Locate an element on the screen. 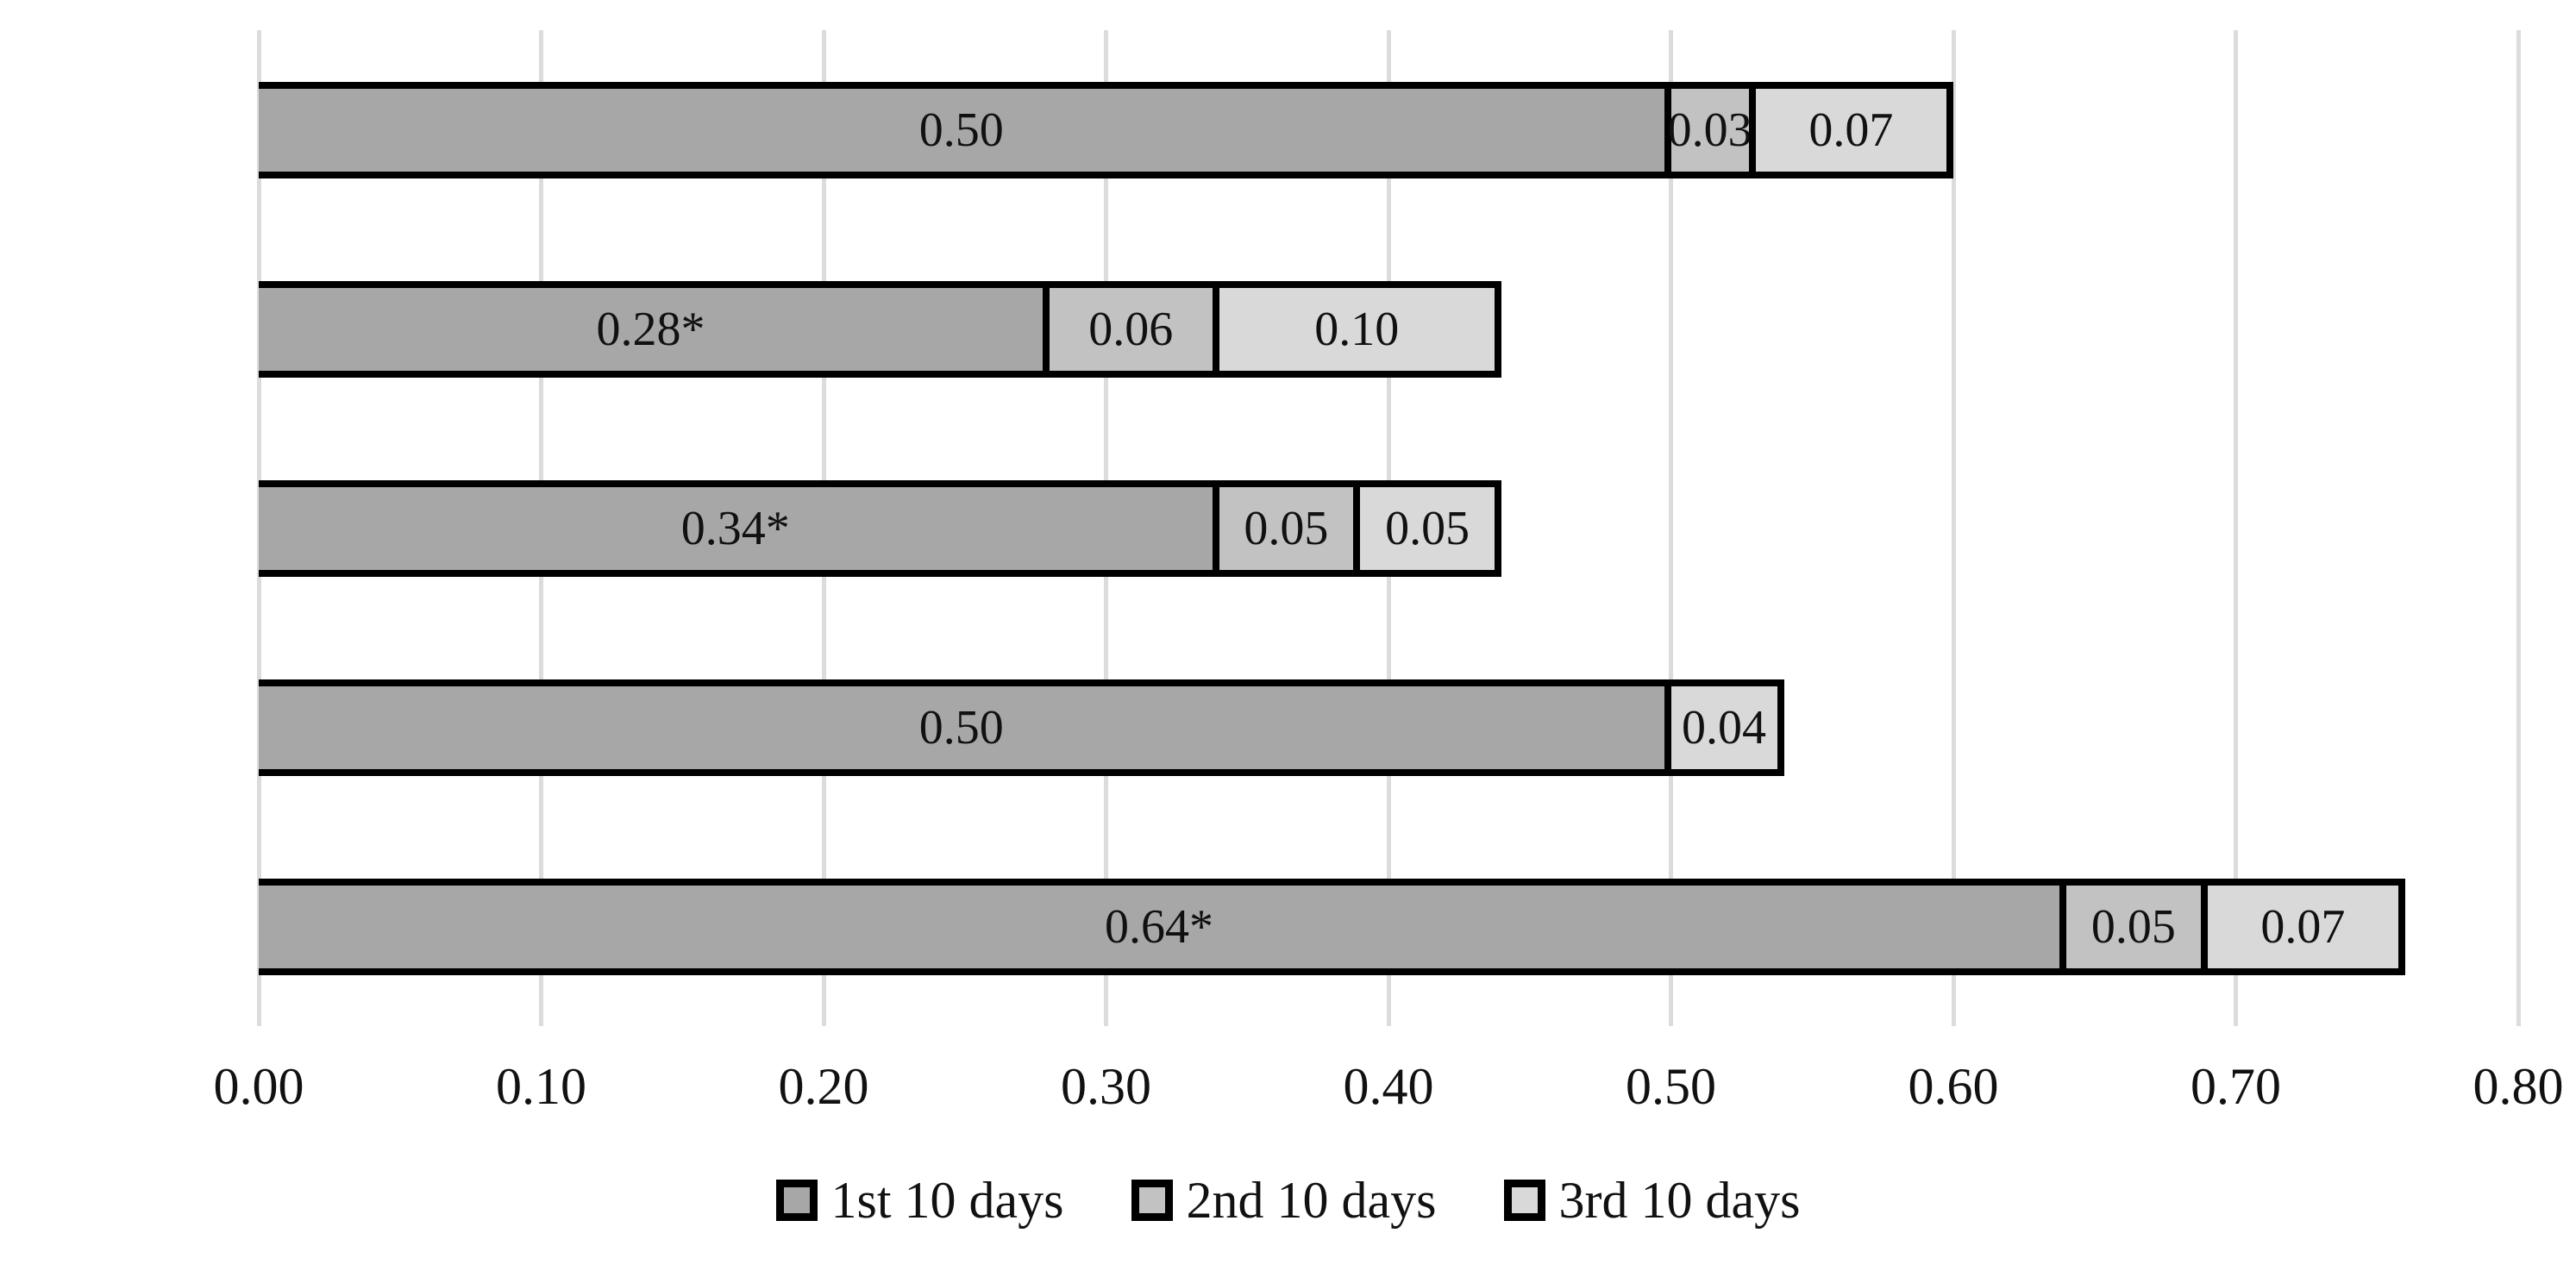 This screenshot has height=1277, width=2576. bar-segment-foresta-series2: 0.05 is located at coordinates (2133, 926).